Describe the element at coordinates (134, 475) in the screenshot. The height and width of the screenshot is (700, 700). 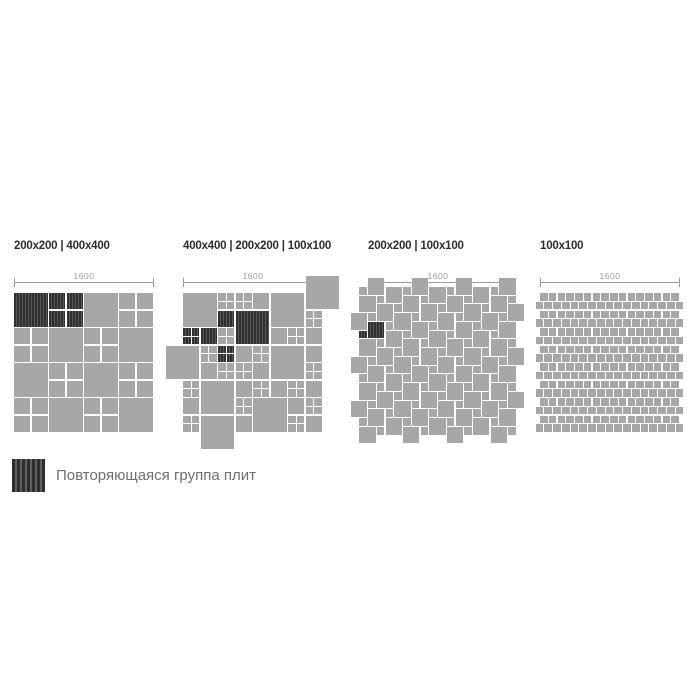
I see `legend: Повторяющаяся группа плит` at that location.